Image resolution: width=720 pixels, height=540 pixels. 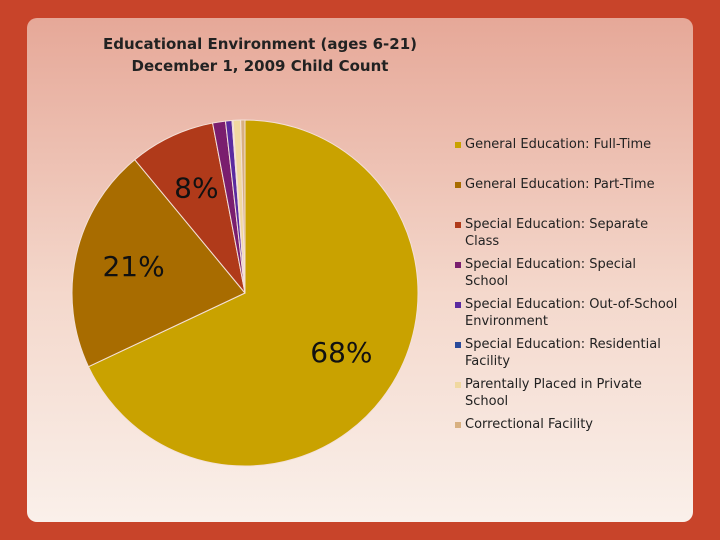 I want to click on legend-item: Special Education: Separate Class, so click(x=567, y=236).